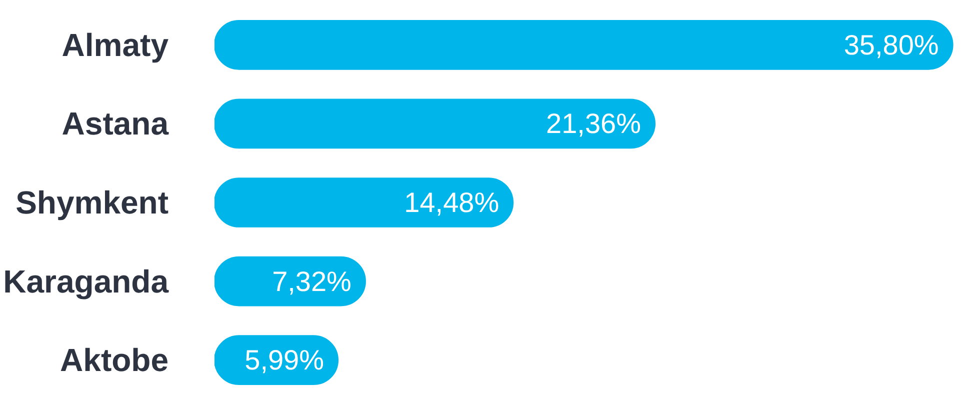  I want to click on data-label: 35,80%, so click(891, 44).